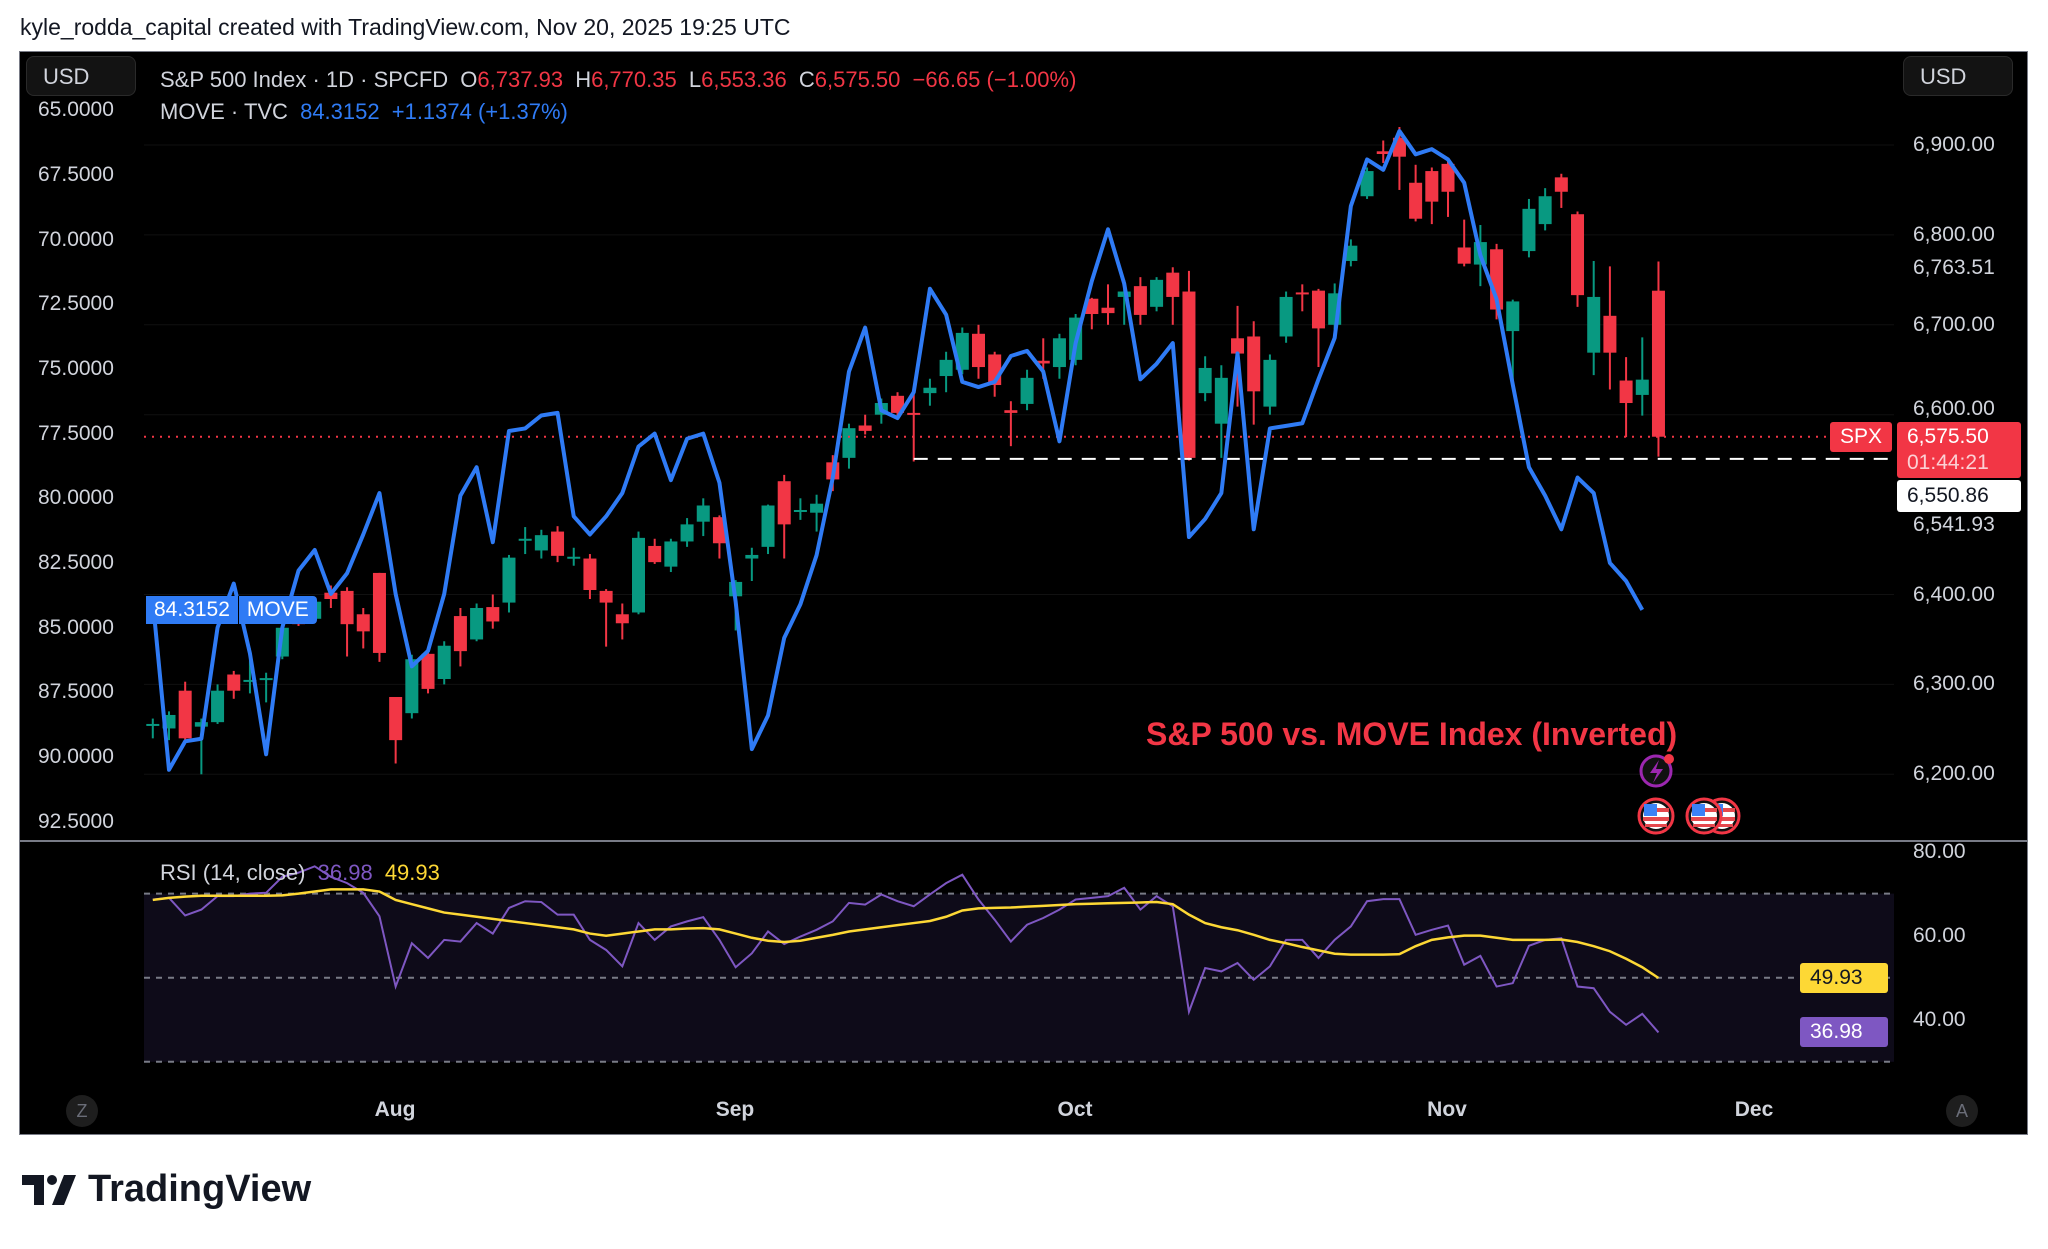 This screenshot has width=2048, height=1249. Describe the element at coordinates (233, 872) in the screenshot. I see `rsi-legend-name: RSI (14, close)` at that location.